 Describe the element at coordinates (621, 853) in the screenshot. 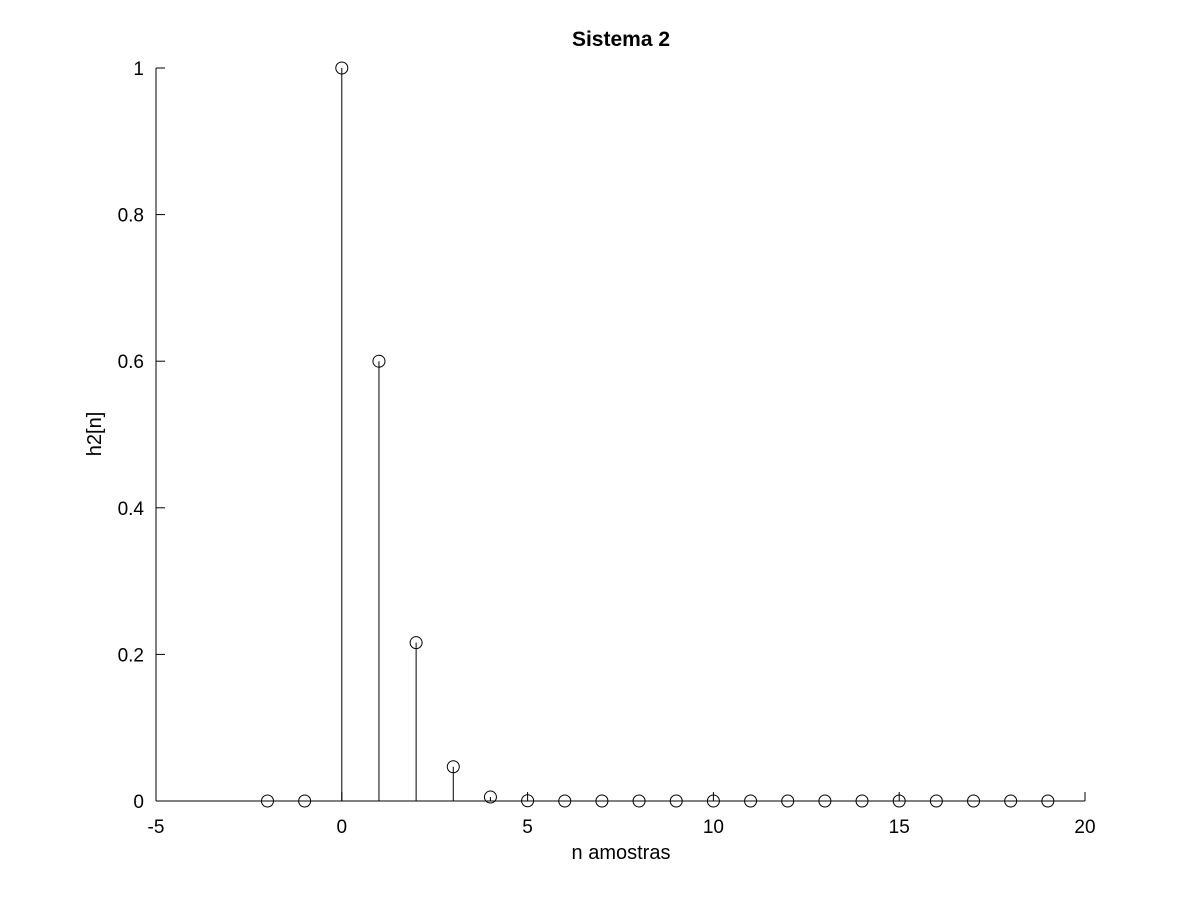

I see `x-axis-title: n amostras` at that location.